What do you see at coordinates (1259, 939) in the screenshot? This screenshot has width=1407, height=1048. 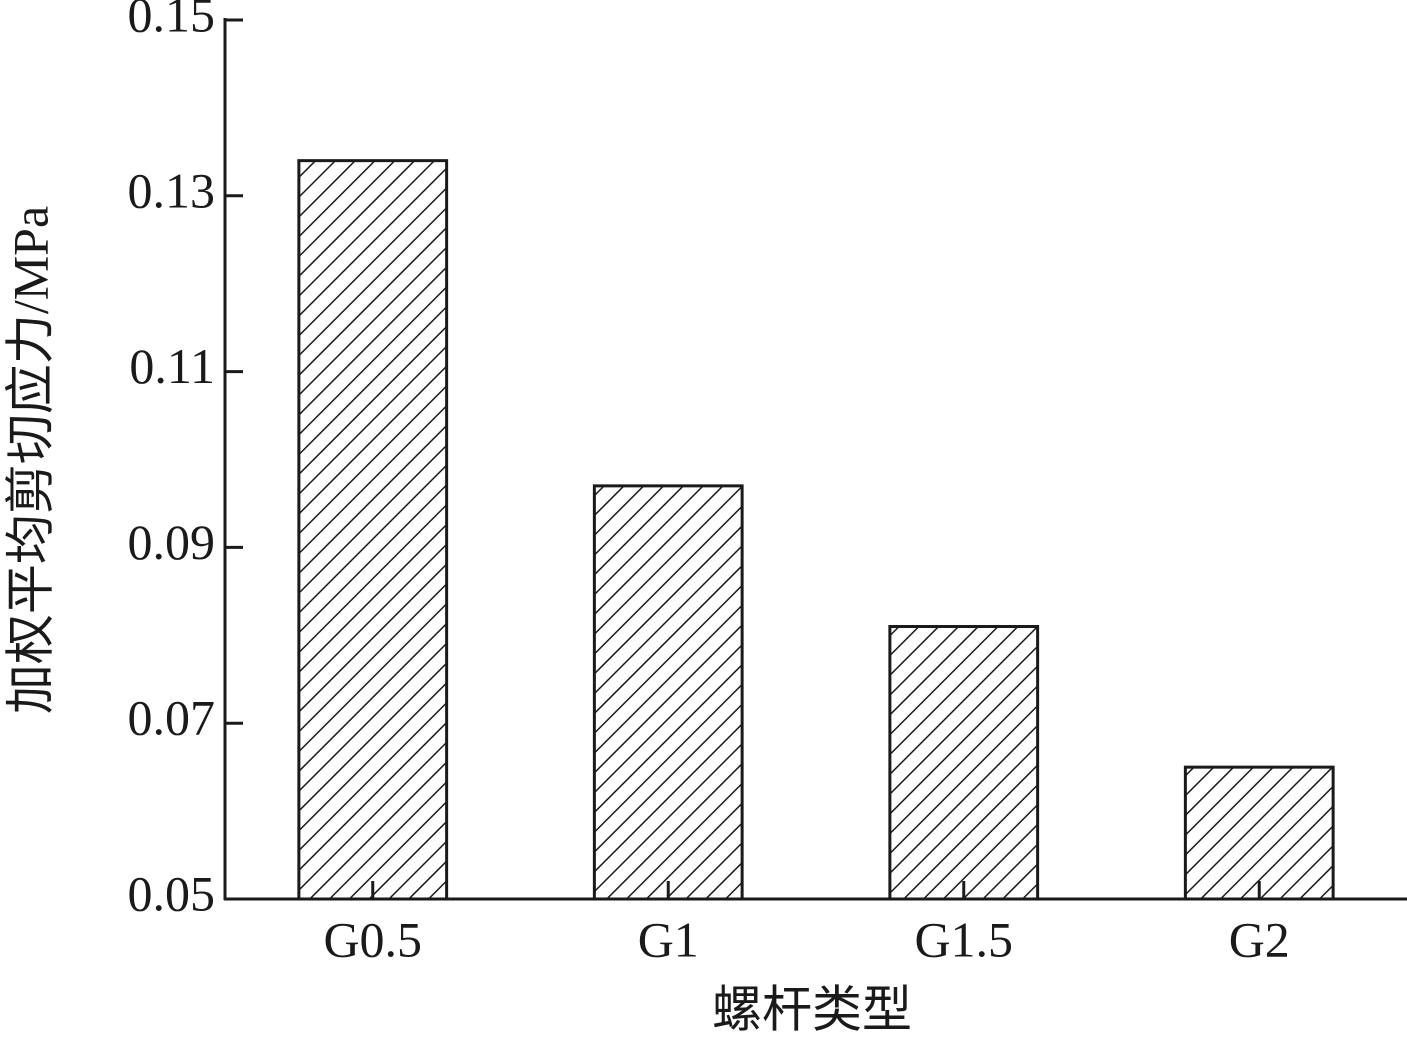 I see `x-tick-label: G2` at bounding box center [1259, 939].